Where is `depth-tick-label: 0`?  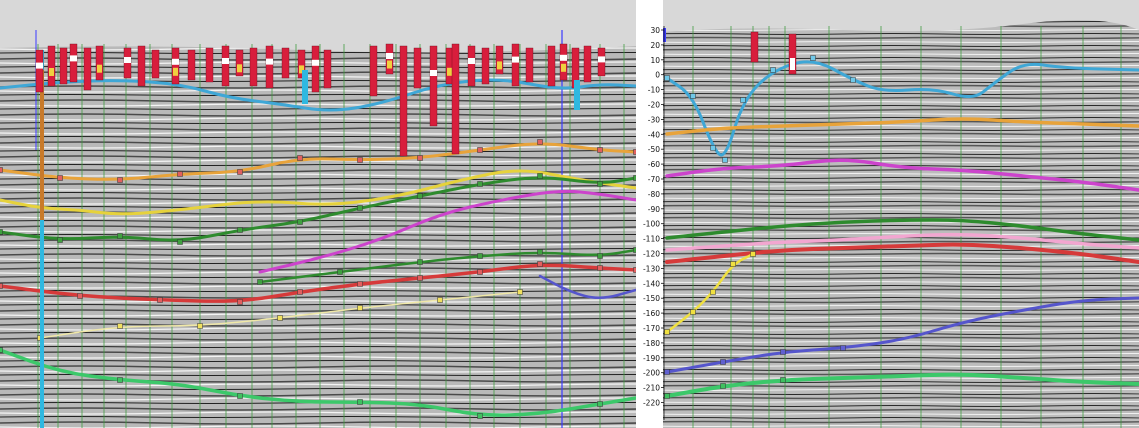
depth-tick-label: 0 is located at coordinates (657, 75).